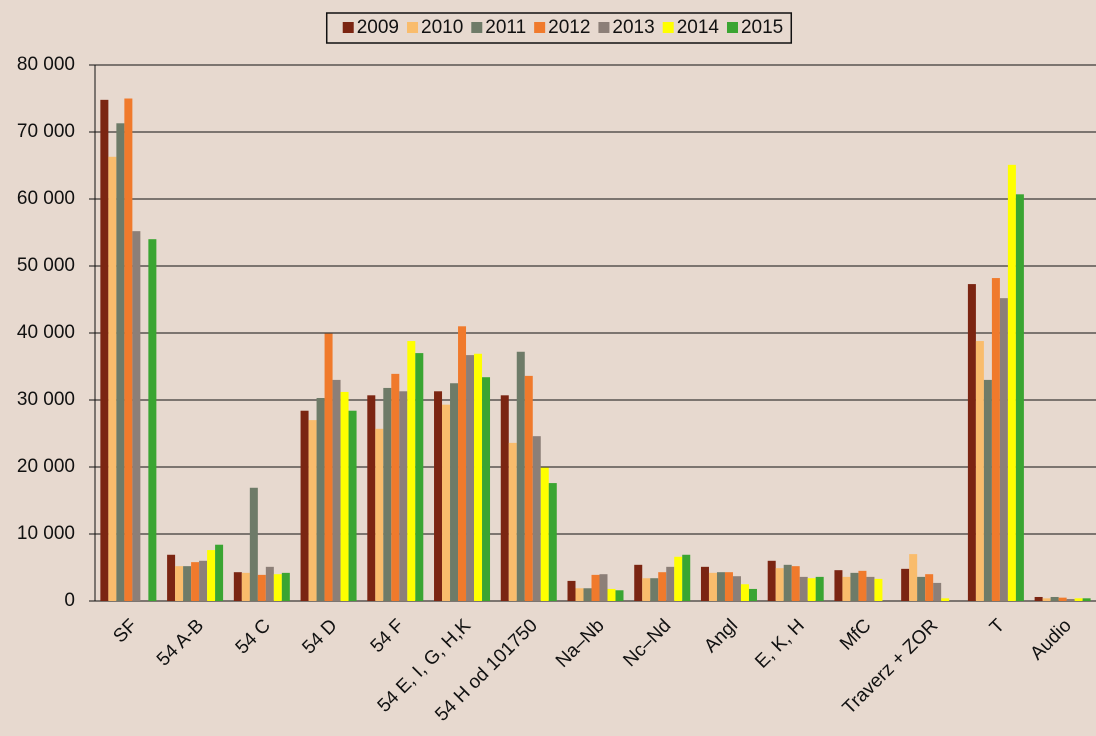  What do you see at coordinates (378, 27) in the screenshot?
I see `legend-label: 2009` at bounding box center [378, 27].